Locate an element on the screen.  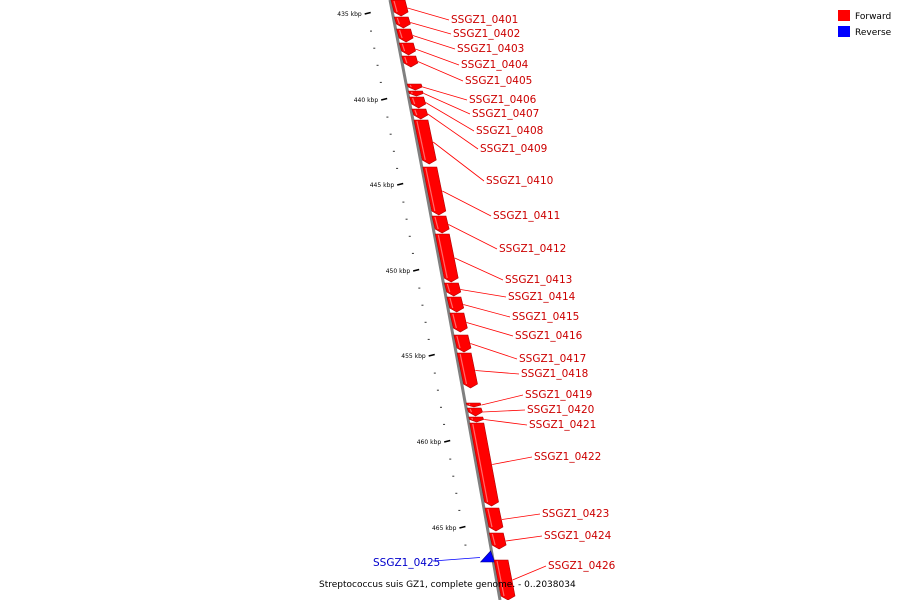
legend-label-reverse: Reverse is located at coordinates (873, 33).